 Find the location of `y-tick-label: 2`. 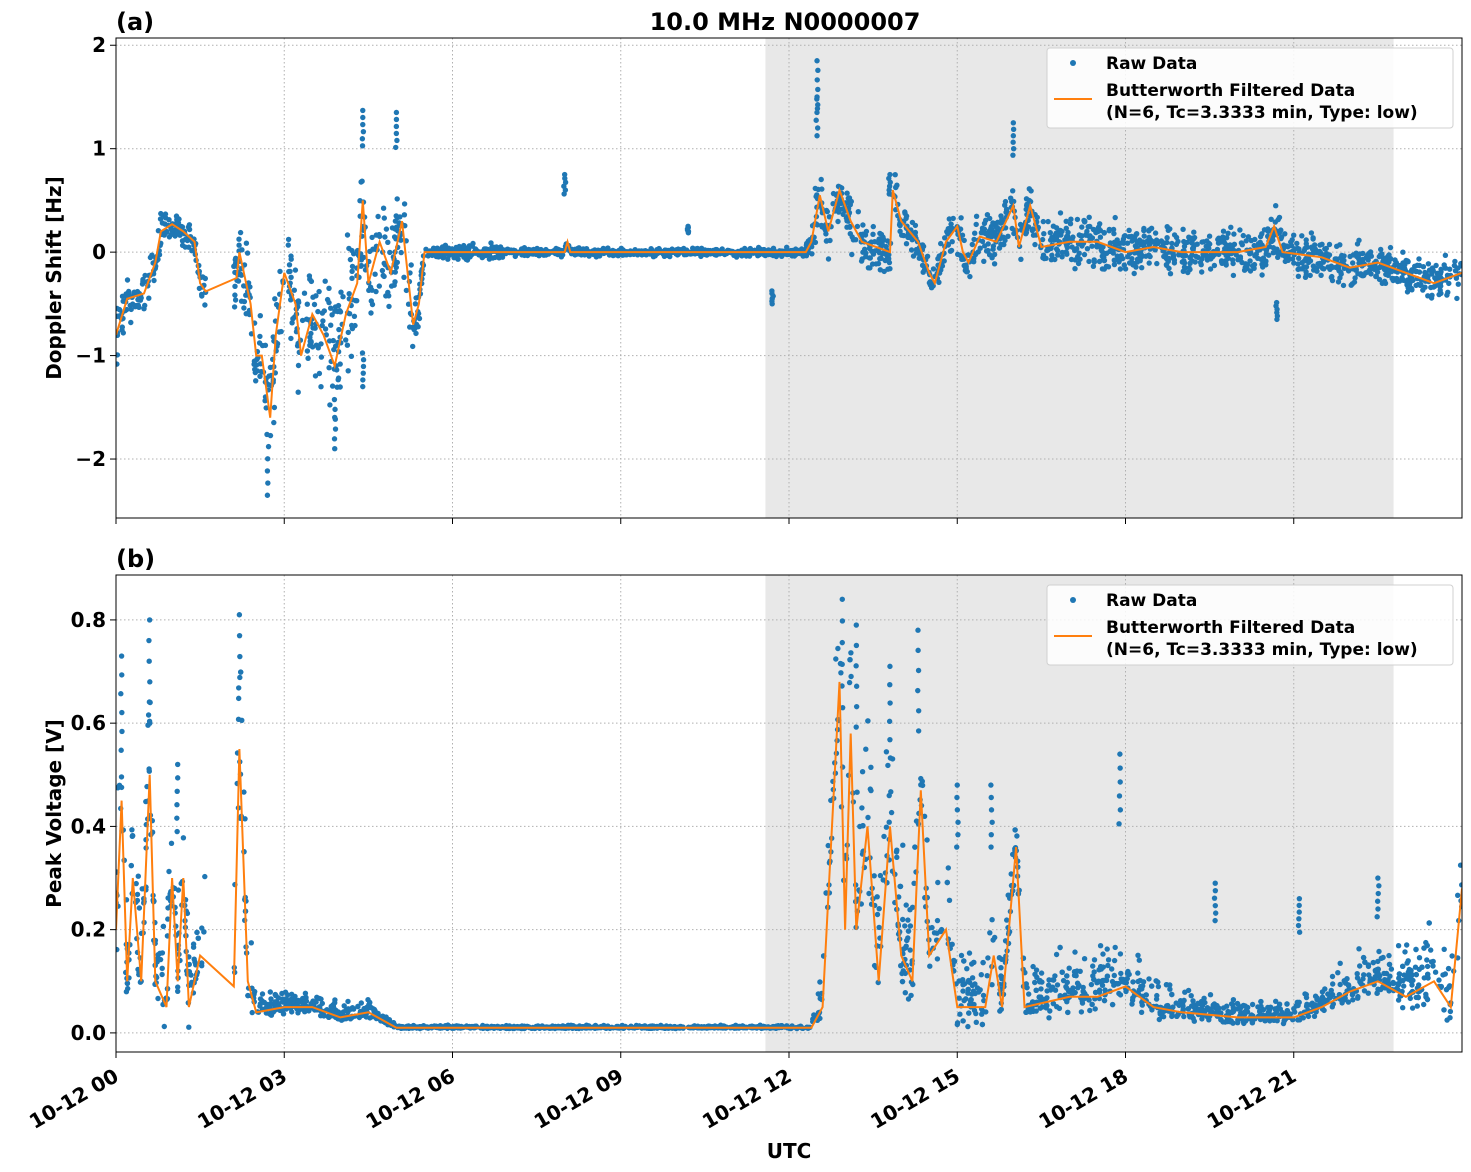

y-tick-label: 2 is located at coordinates (99, 45).